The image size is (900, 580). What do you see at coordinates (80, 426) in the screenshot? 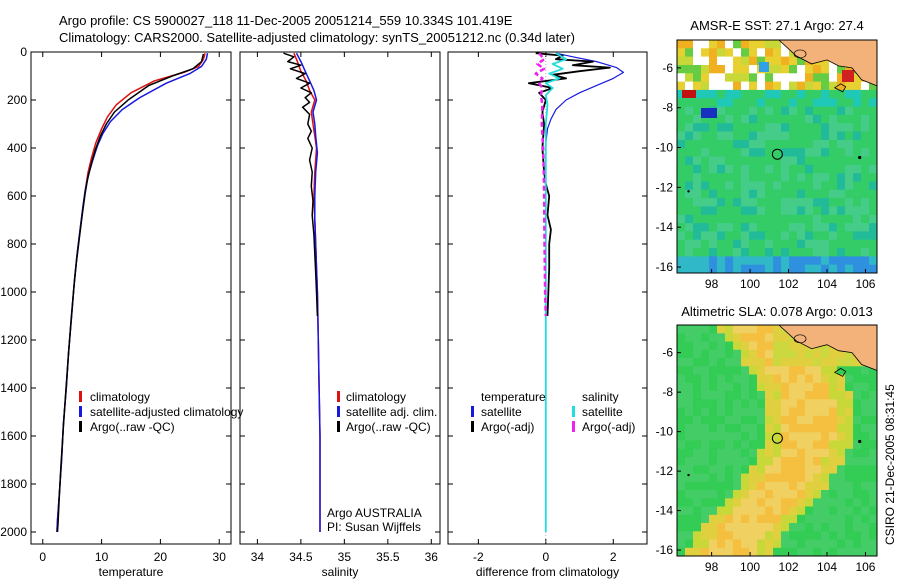
I see `legend-swatch-argo` at bounding box center [80, 426].